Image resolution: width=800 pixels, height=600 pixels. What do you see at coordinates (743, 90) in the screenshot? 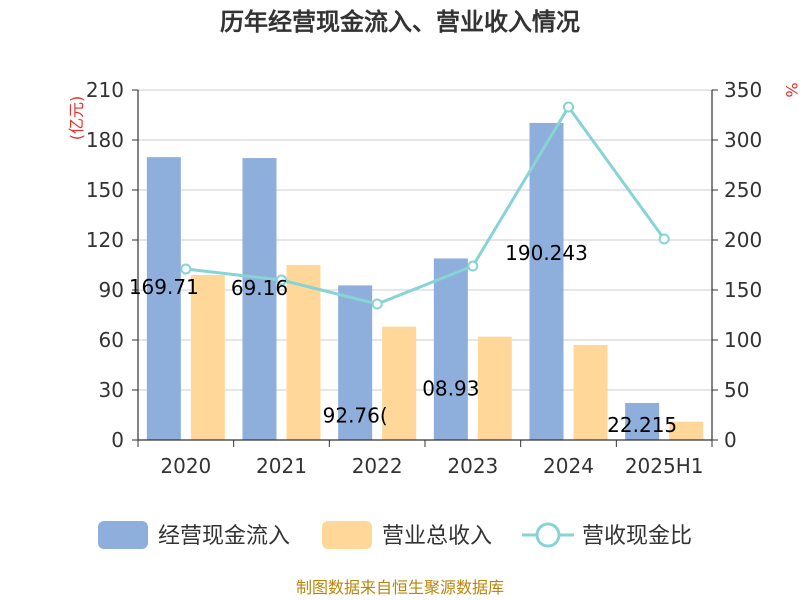
I see `right-tick-label: 350` at bounding box center [743, 90].